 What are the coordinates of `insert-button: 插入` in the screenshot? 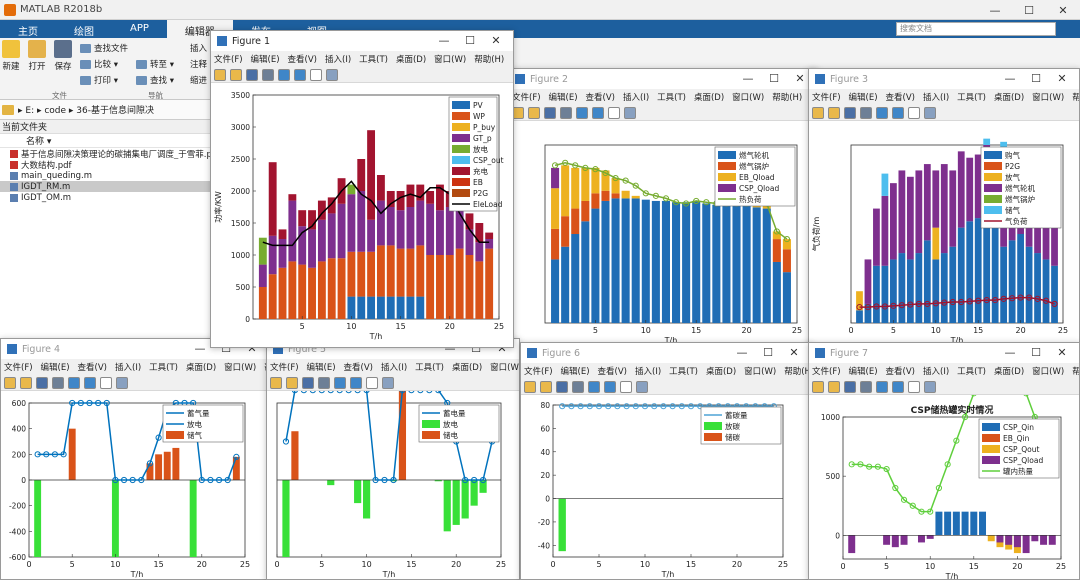 It's located at (198, 48).